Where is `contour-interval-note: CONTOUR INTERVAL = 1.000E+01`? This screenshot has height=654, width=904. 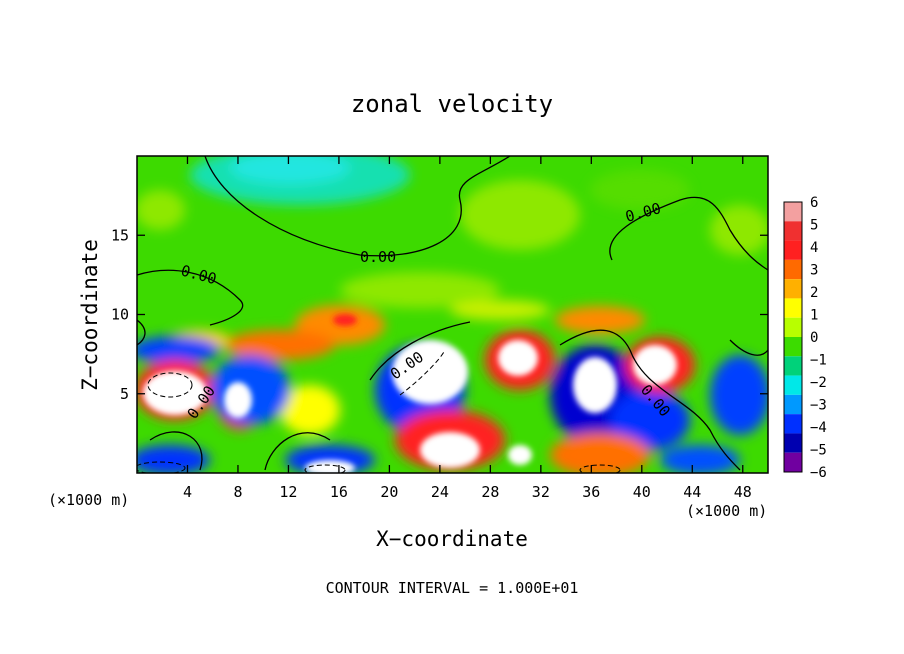 contour-interval-note: CONTOUR INTERVAL = 1.000E+01 is located at coordinates (452, 588).